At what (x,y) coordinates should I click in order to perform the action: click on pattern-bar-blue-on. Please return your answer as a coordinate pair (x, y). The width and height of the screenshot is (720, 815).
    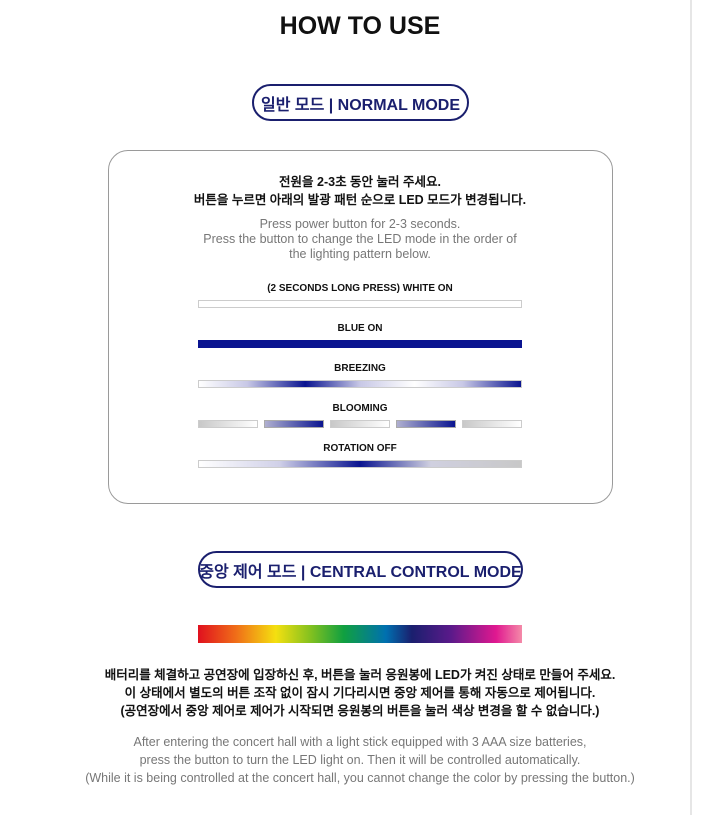
    Looking at the image, I should click on (360, 344).